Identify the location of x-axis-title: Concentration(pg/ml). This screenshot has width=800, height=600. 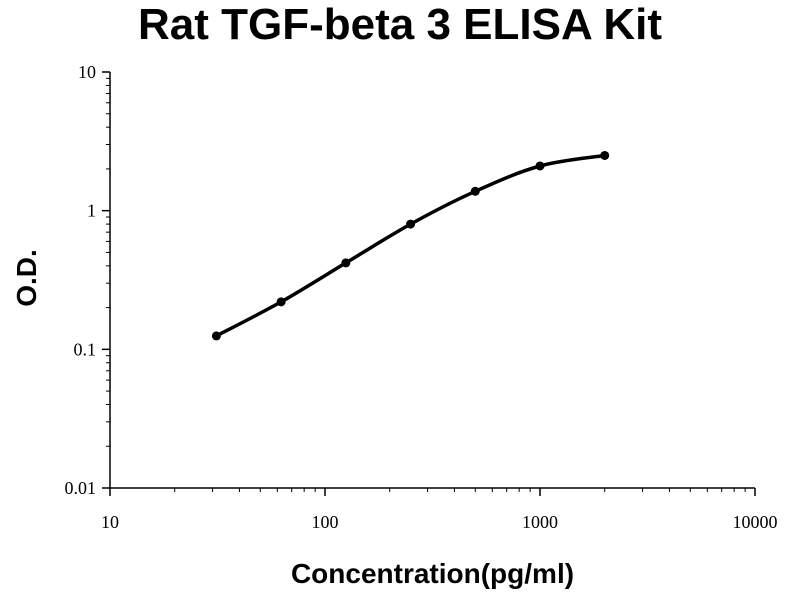
(432, 573).